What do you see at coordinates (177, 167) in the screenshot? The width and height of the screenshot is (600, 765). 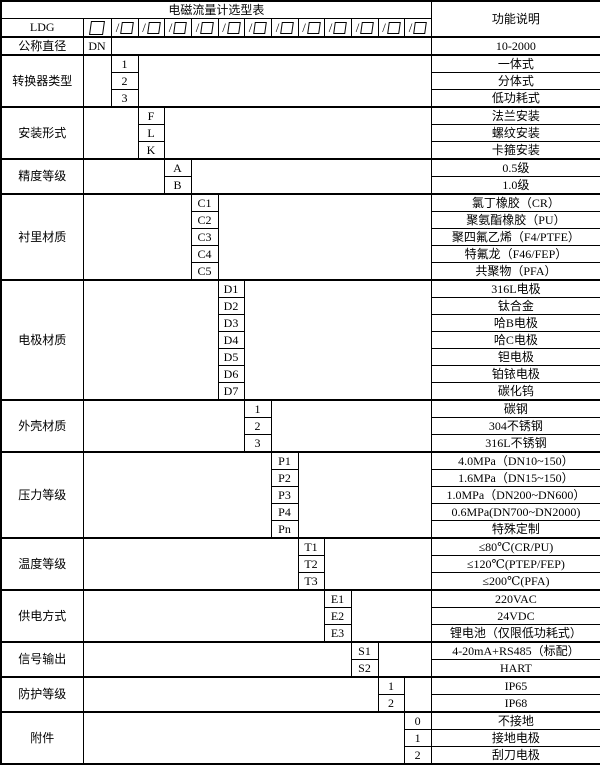 I see `option-code-cell: A` at bounding box center [177, 167].